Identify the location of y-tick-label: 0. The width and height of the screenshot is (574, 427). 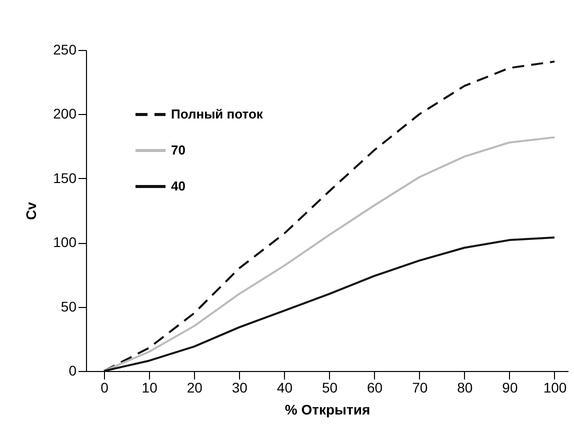
(72, 370).